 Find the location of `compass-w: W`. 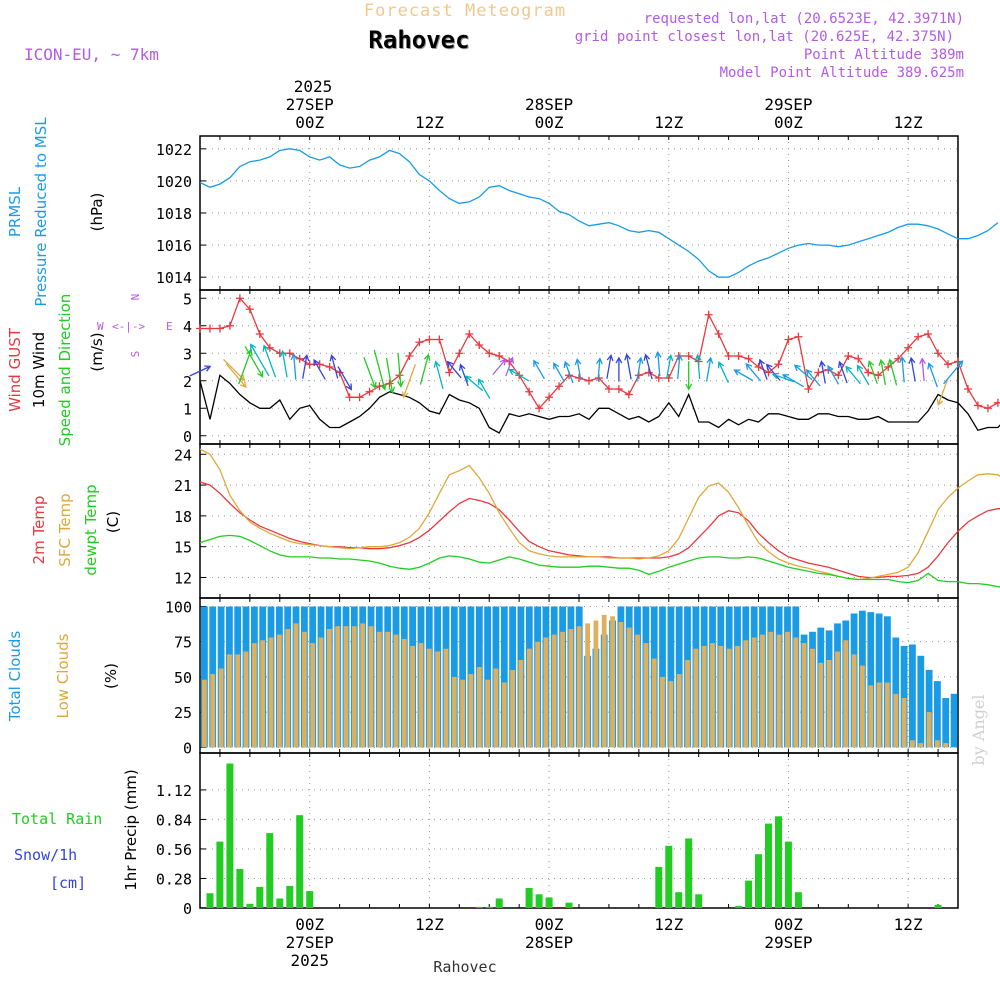

compass-w: W is located at coordinates (100, 326).